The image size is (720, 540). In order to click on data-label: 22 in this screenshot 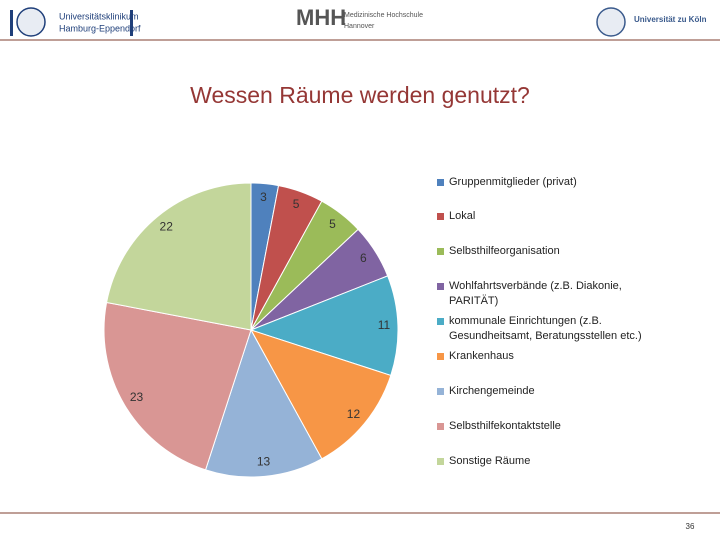, I will do `click(167, 227)`.